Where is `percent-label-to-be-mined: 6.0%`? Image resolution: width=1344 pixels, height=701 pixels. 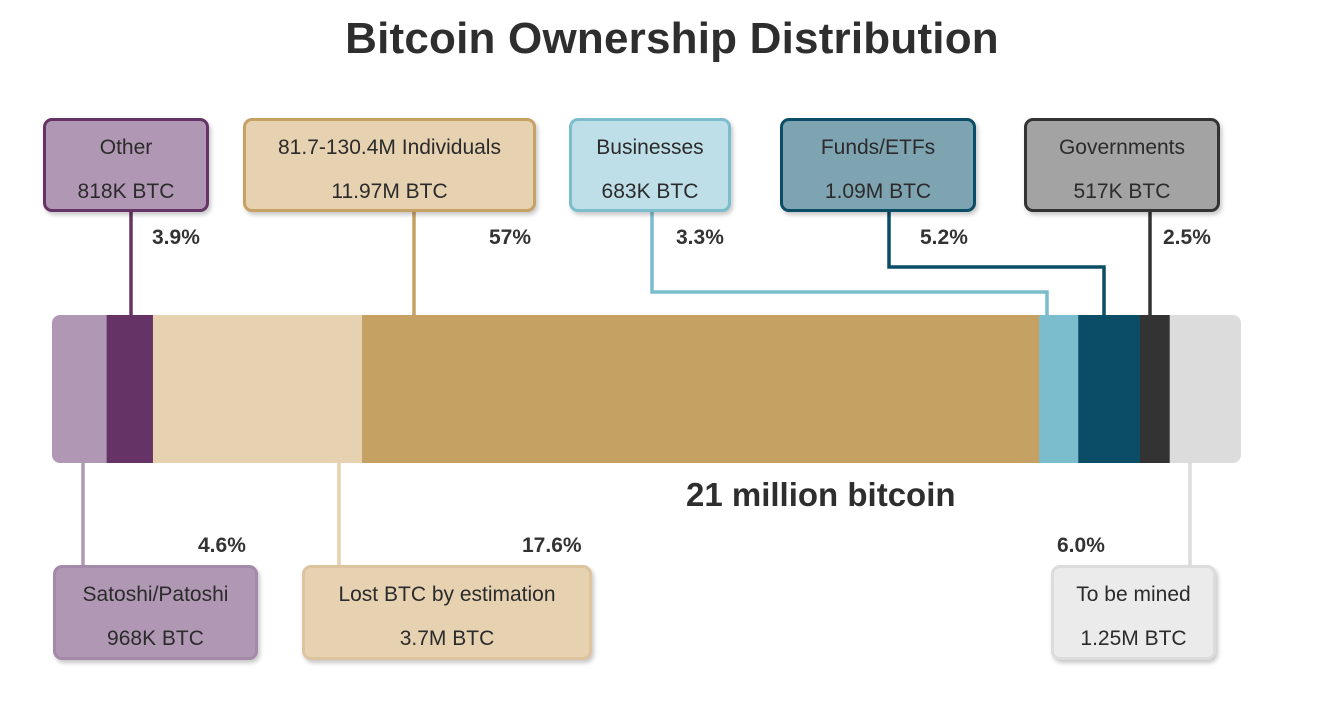 percent-label-to-be-mined: 6.0% is located at coordinates (1081, 545).